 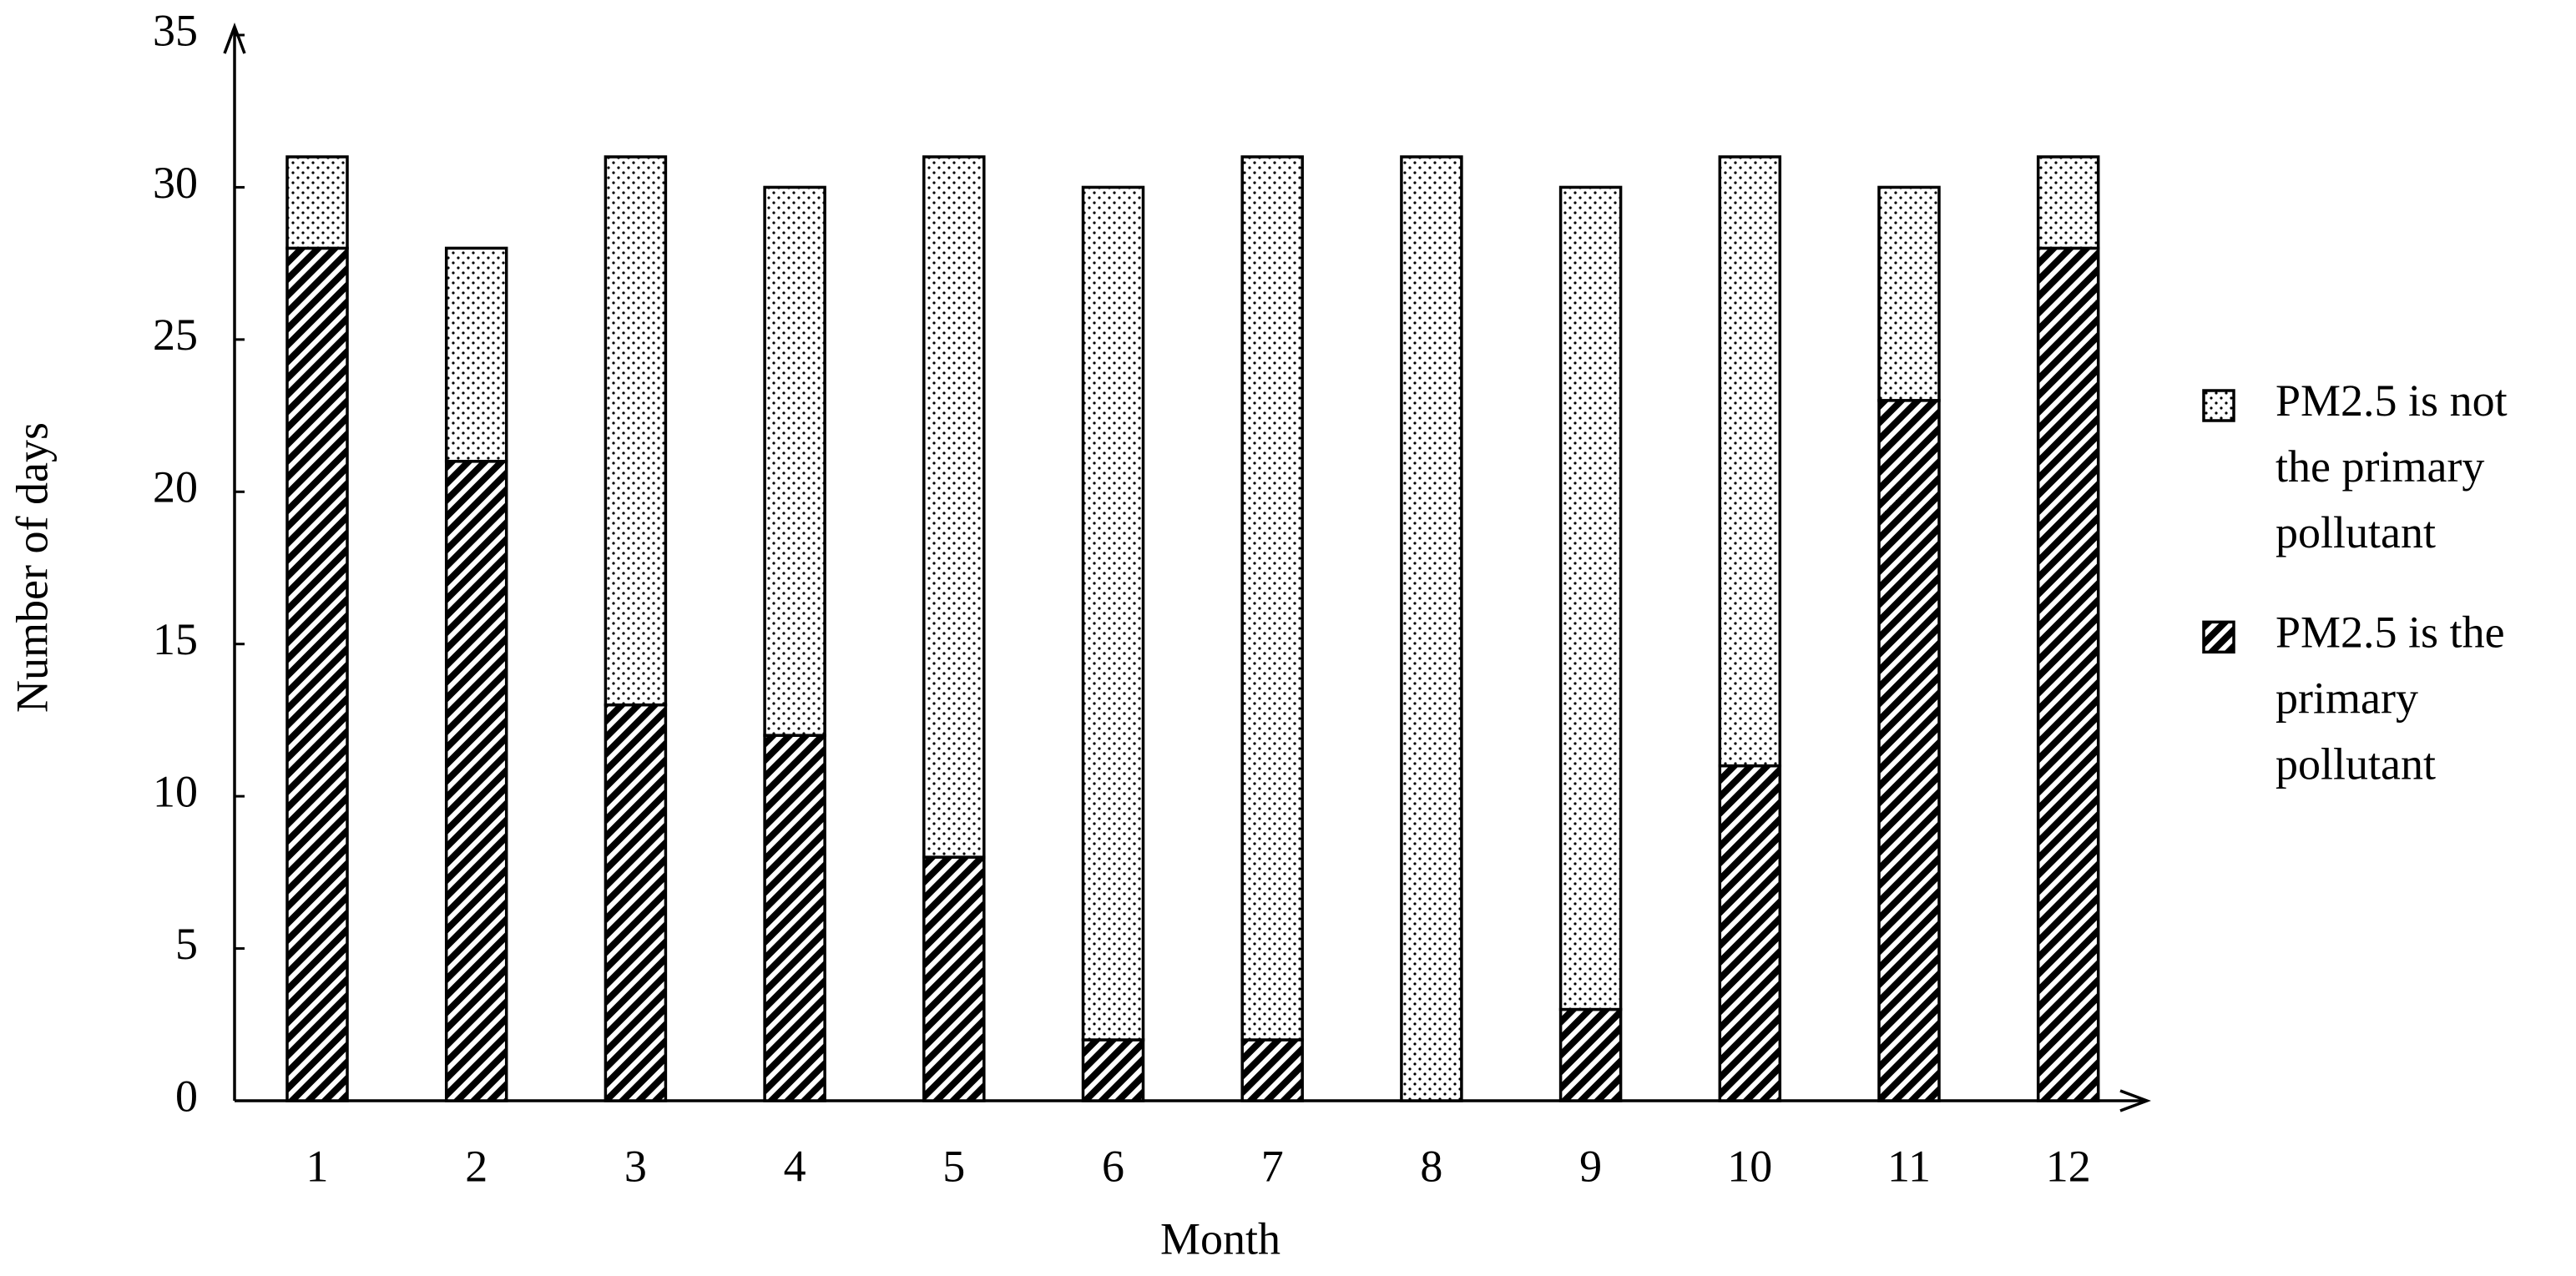 What do you see at coordinates (32, 567) in the screenshot?
I see `y-axis-title: Number of days` at bounding box center [32, 567].